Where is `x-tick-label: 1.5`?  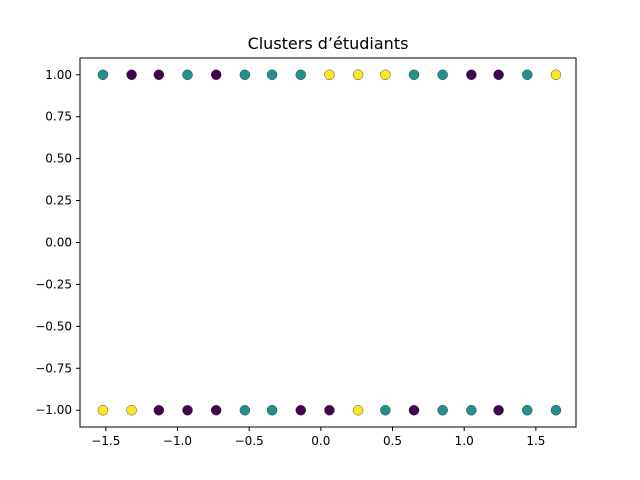
x-tick-label: 1.5 is located at coordinates (535, 441).